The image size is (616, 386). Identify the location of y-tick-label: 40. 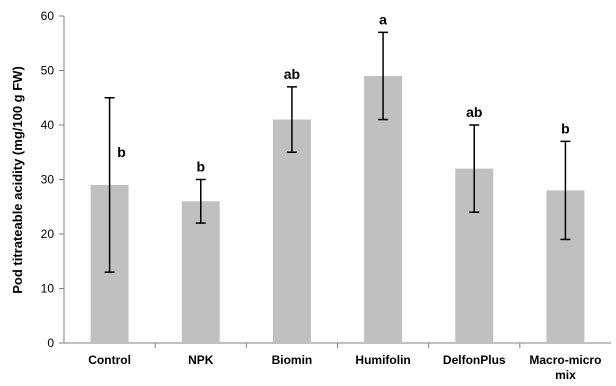
(48, 125).